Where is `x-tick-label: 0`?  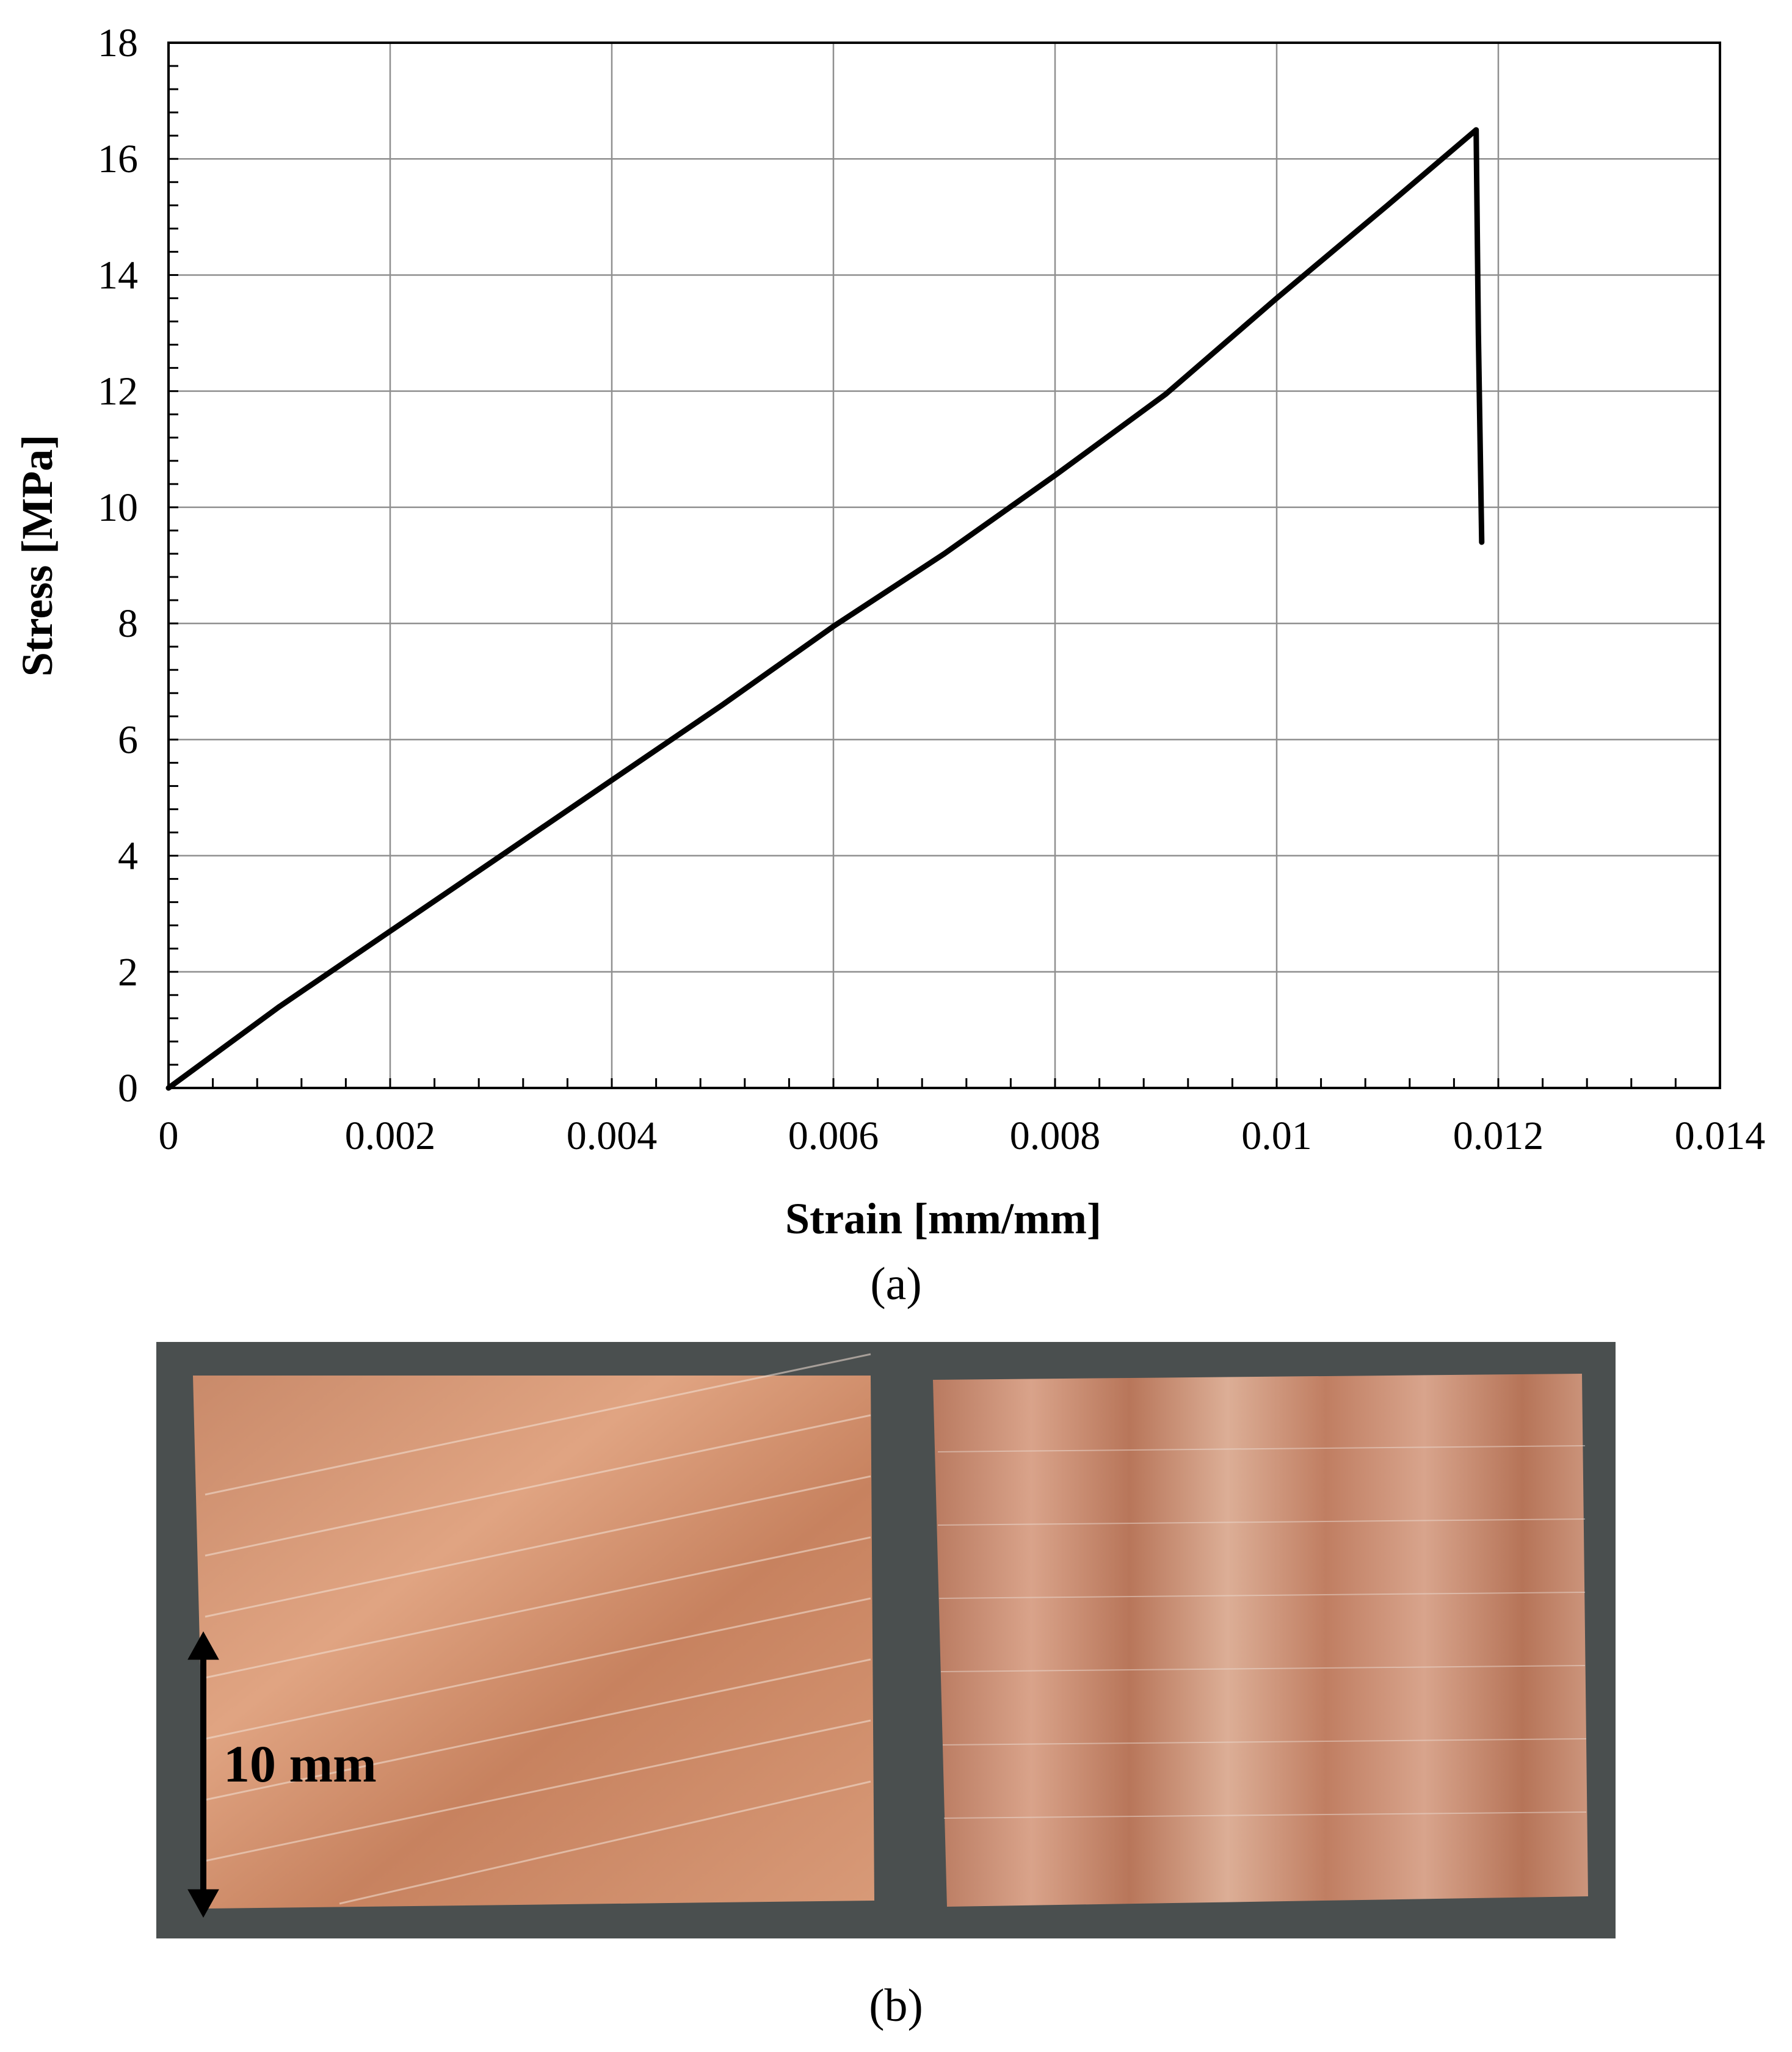 x-tick-label: 0 is located at coordinates (169, 1136).